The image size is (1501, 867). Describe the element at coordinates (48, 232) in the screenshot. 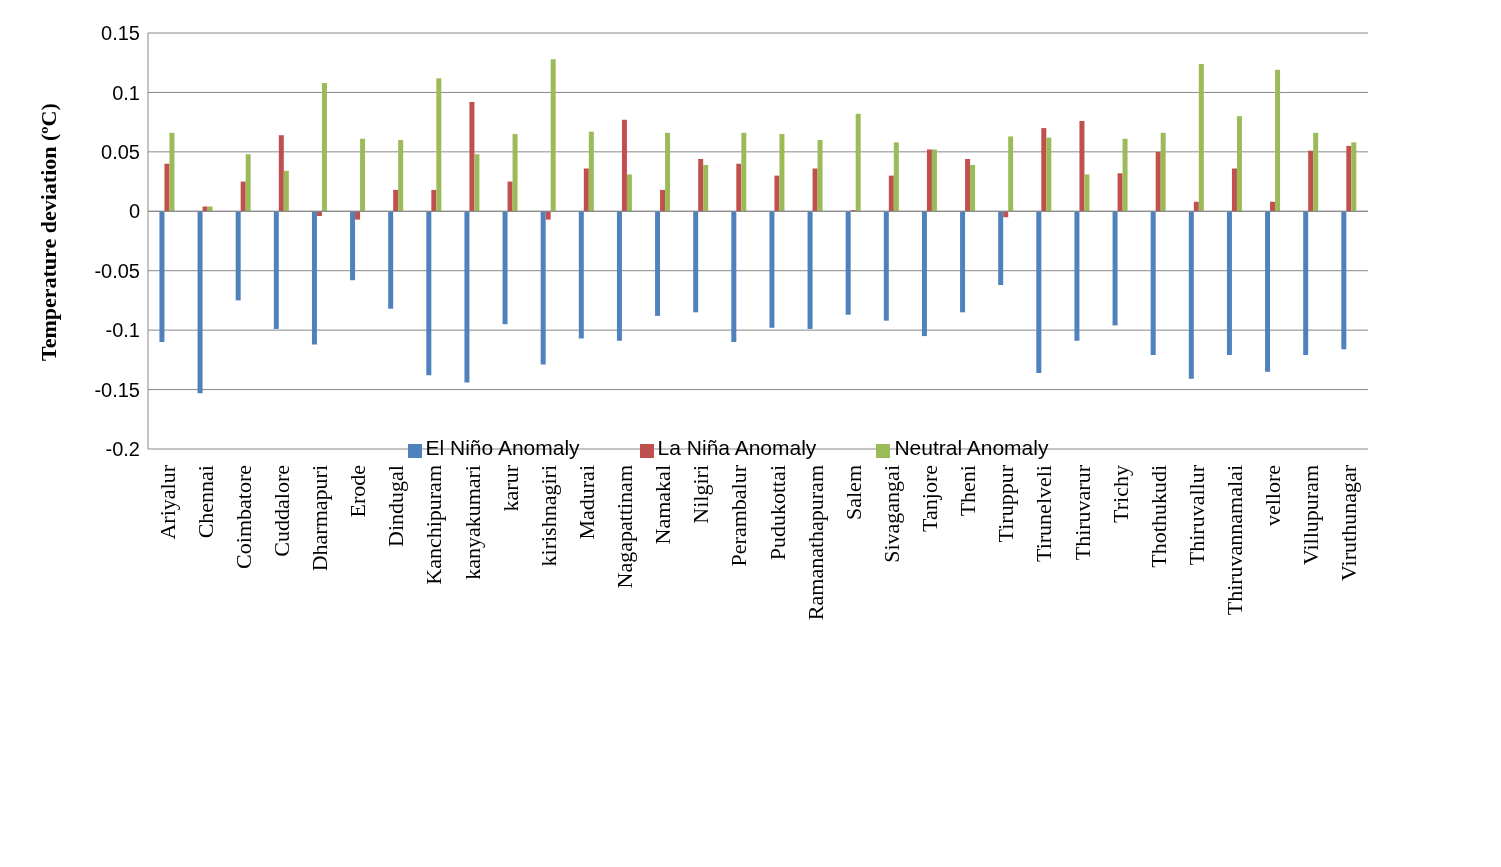

I see `y-axis-title: Temperature deviation (ºC)` at that location.